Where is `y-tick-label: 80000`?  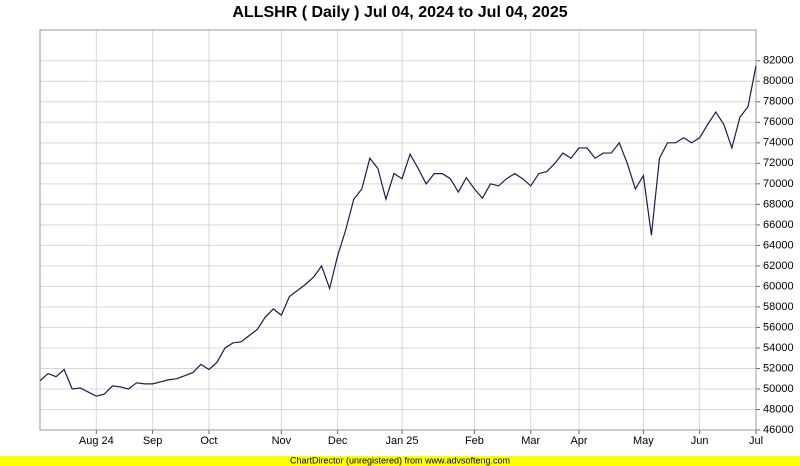
y-tick-label: 80000 is located at coordinates (778, 81).